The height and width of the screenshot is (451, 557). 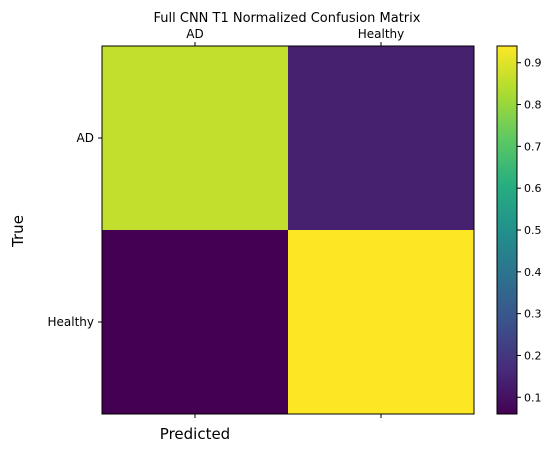 What do you see at coordinates (533, 230) in the screenshot?
I see `colorbar-tick-label: 0.5` at bounding box center [533, 230].